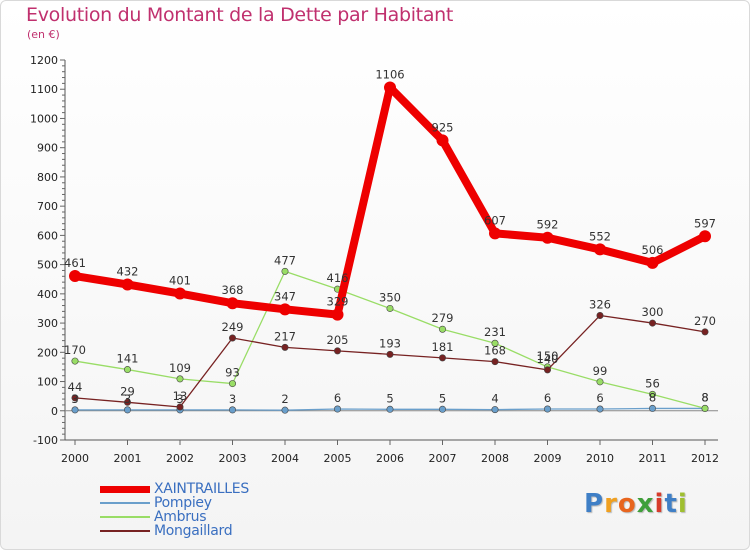 The height and width of the screenshot is (550, 750). Describe the element at coordinates (75, 387) in the screenshot. I see `data-label-mongaillard: 44` at that location.